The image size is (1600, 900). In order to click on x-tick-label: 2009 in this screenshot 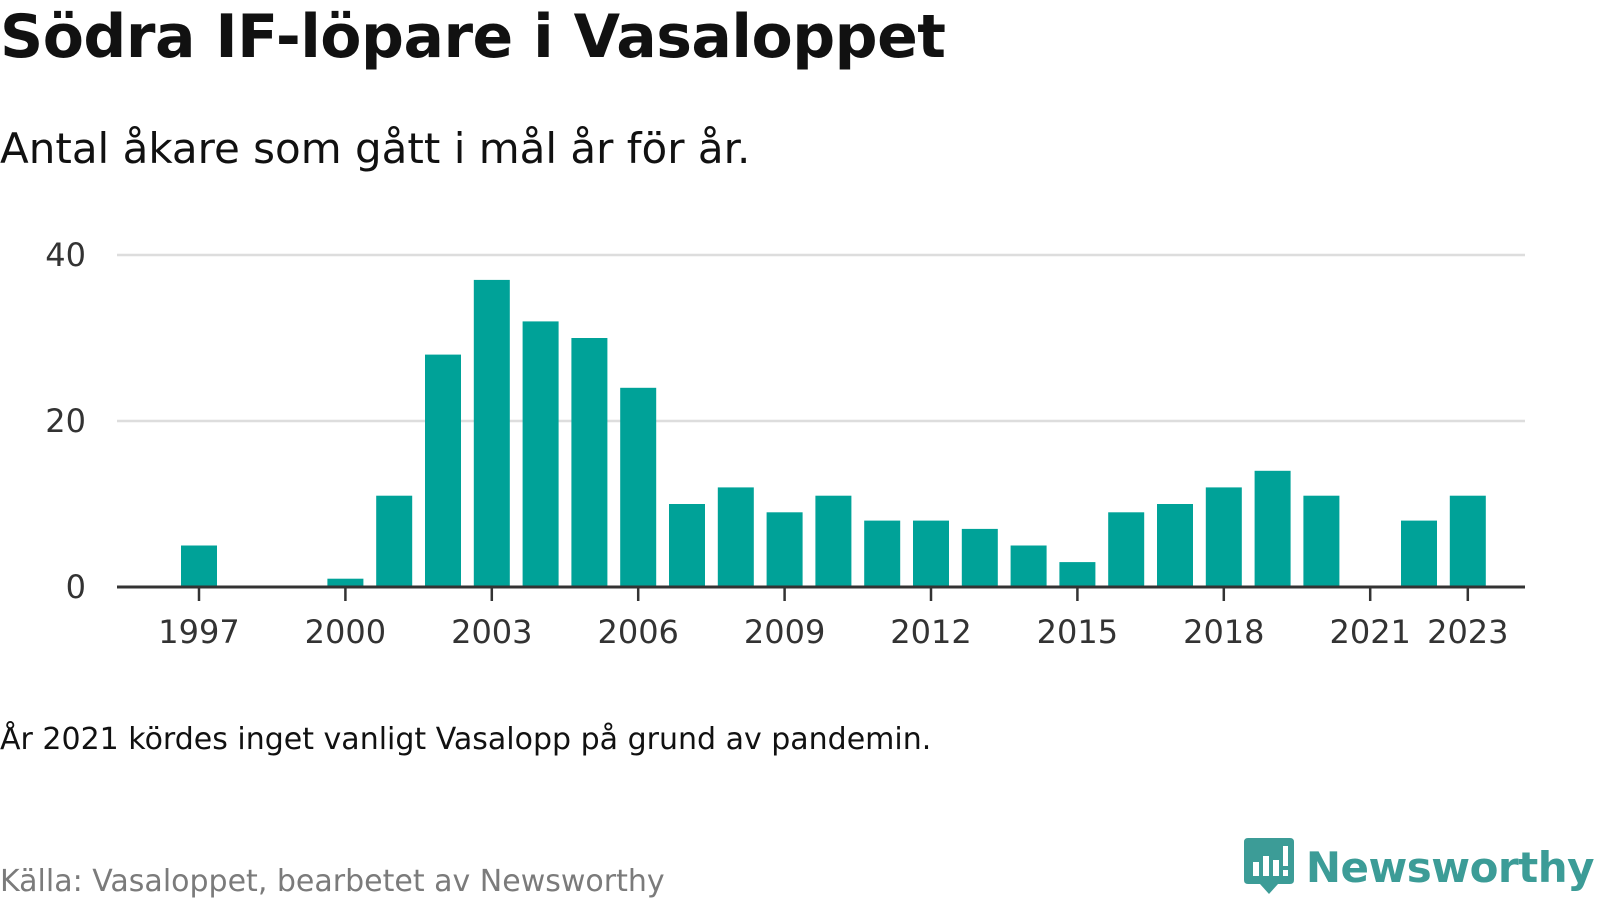, I will do `click(784, 632)`.